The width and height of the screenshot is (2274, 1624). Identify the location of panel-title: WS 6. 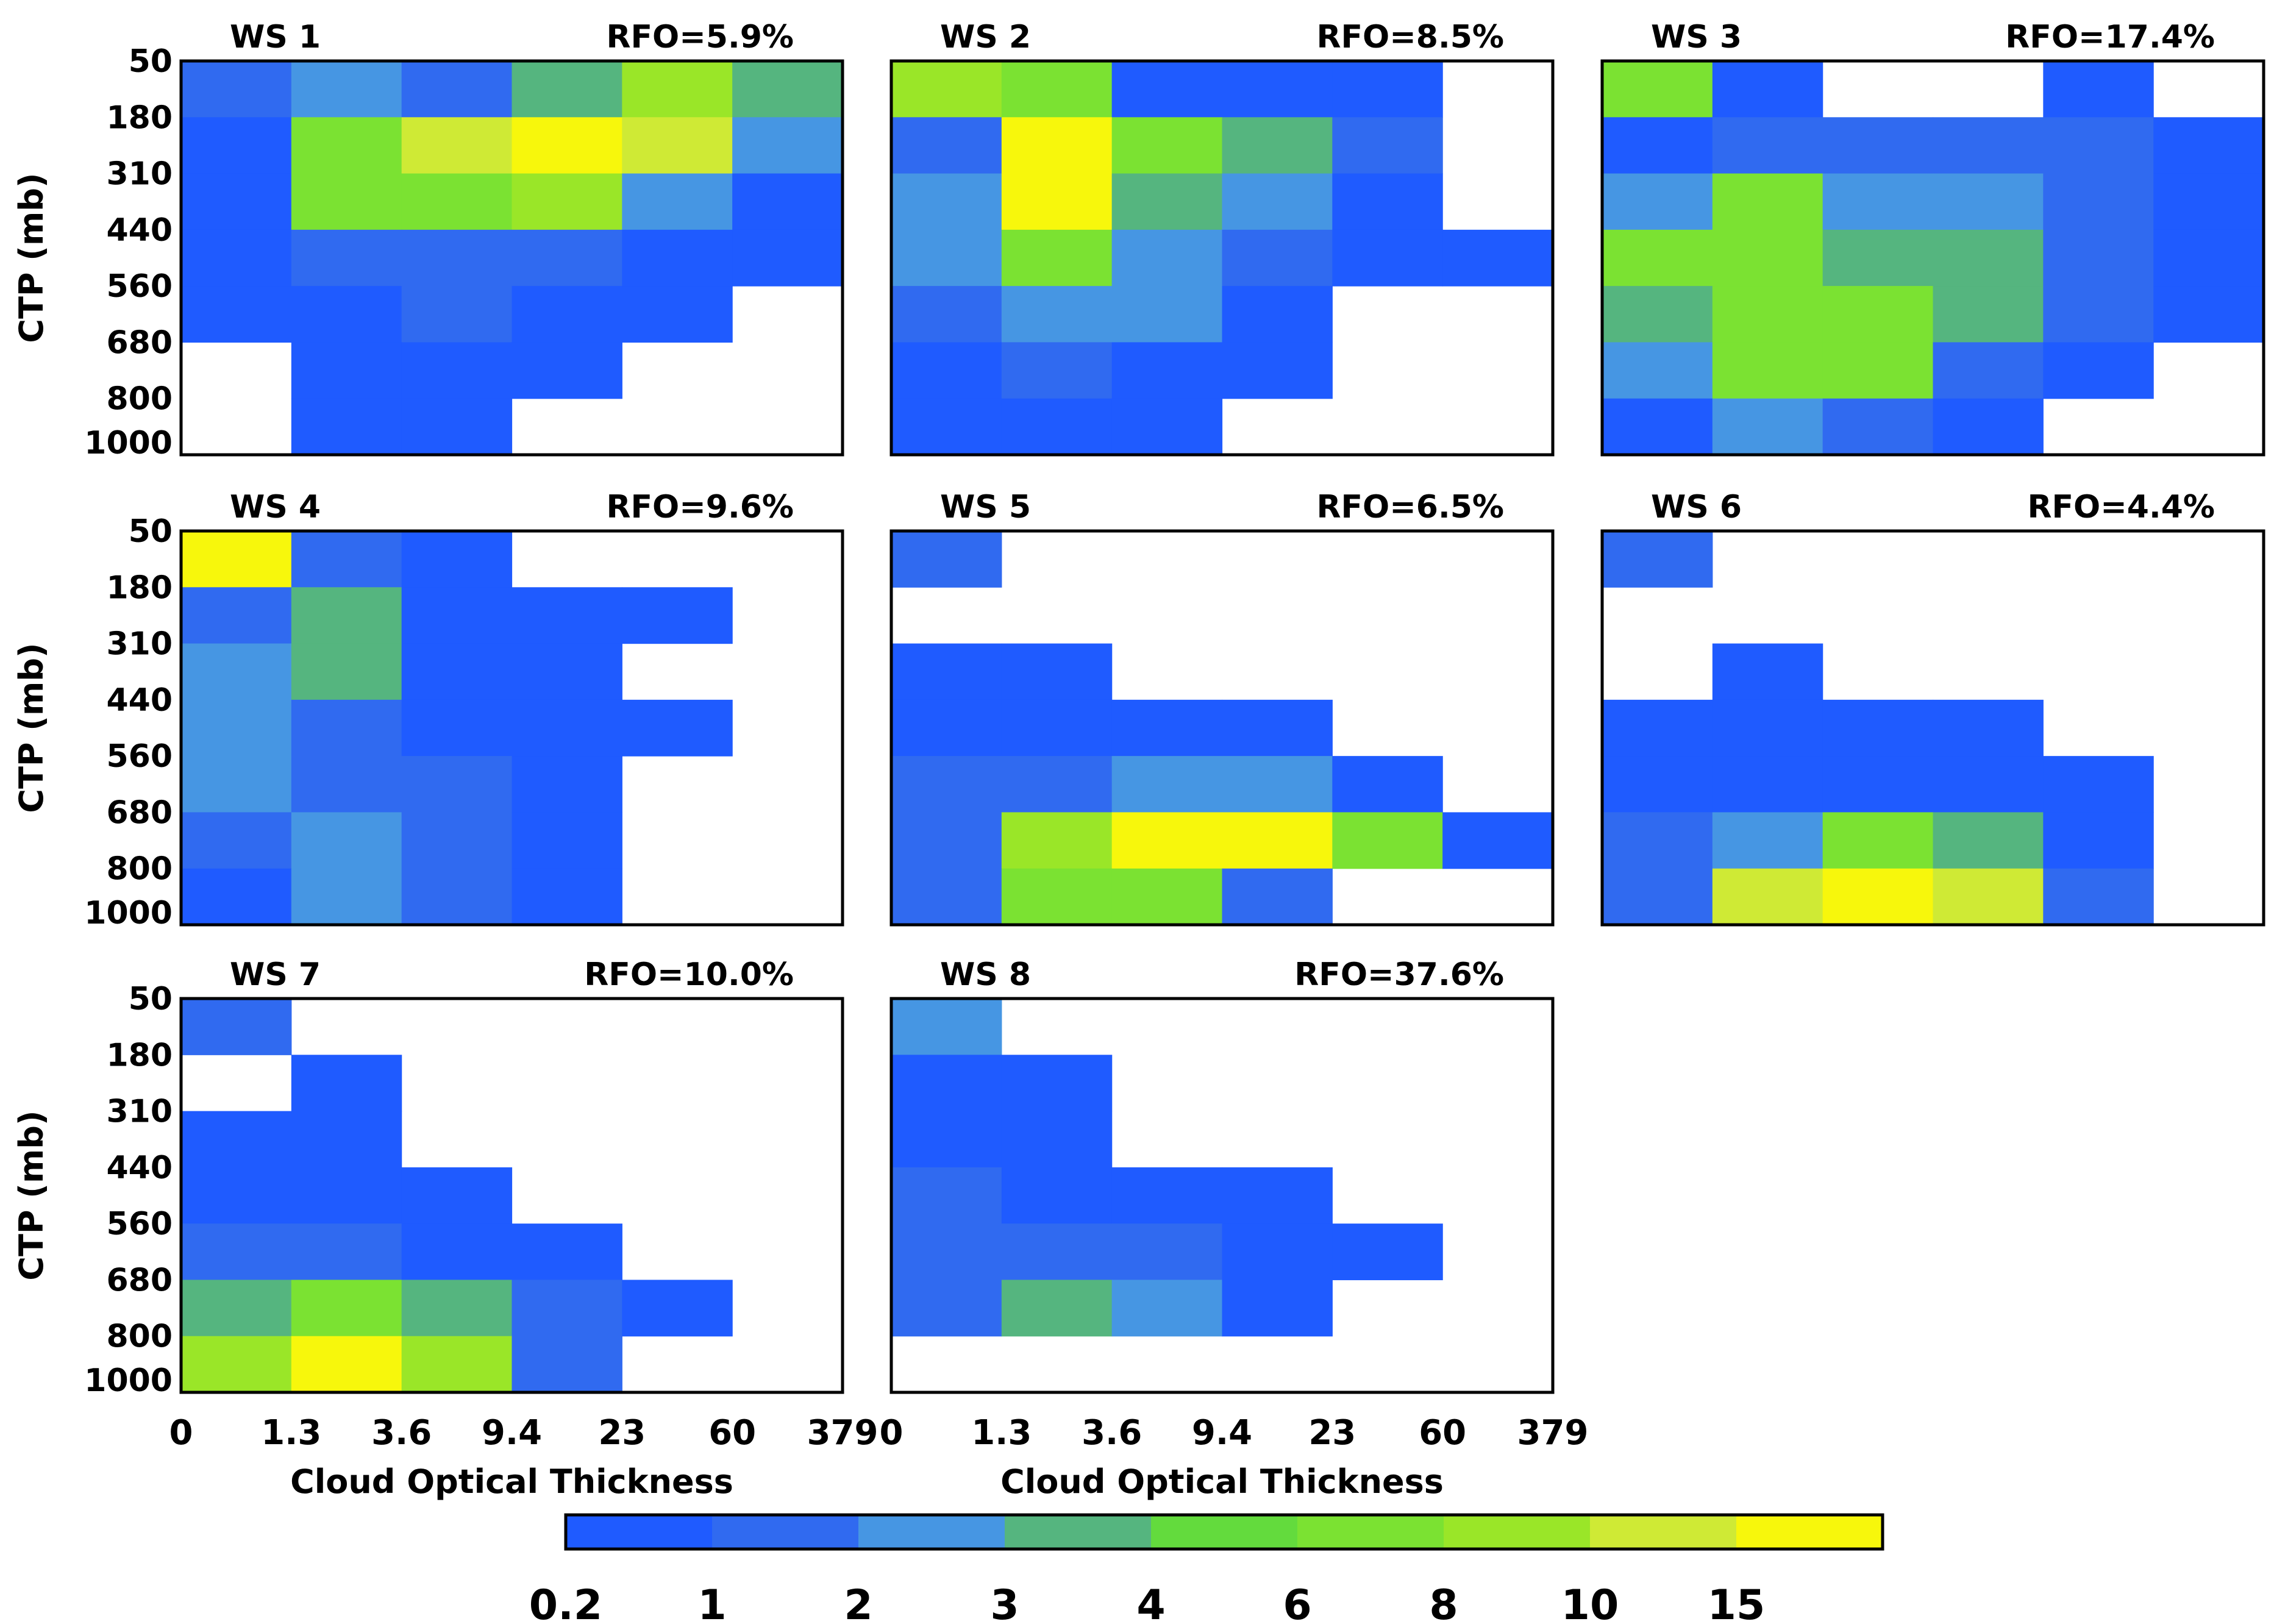
(1696, 507).